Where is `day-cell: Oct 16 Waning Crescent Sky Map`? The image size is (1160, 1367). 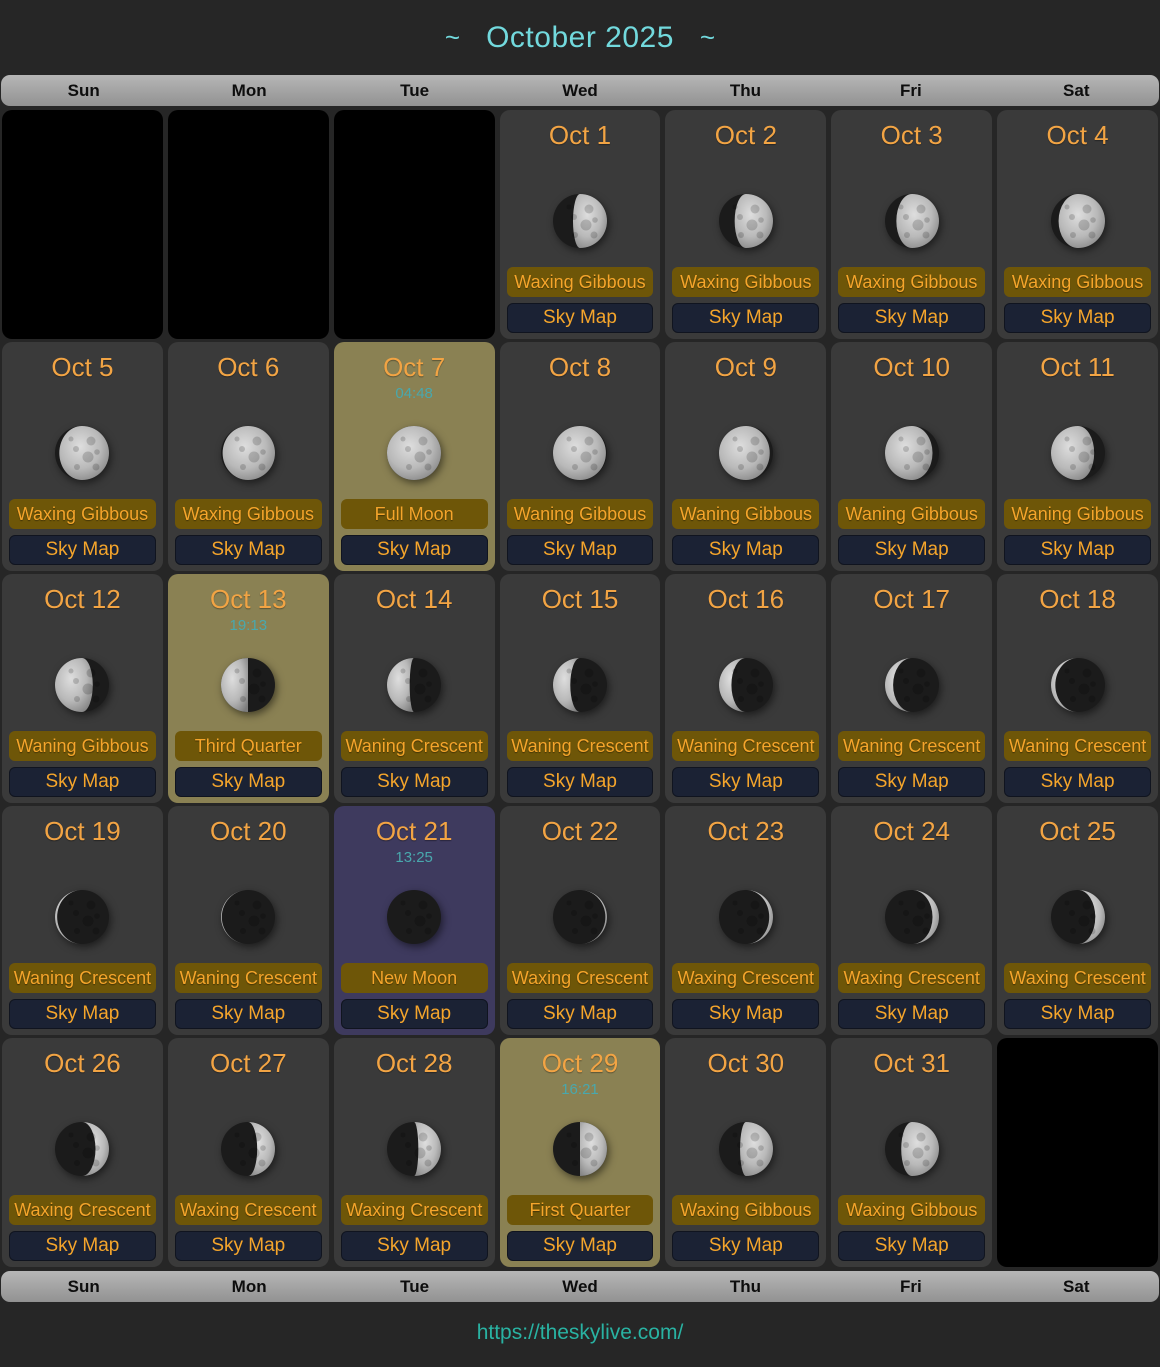 day-cell: Oct 16 Waning Crescent Sky Map is located at coordinates (746, 688).